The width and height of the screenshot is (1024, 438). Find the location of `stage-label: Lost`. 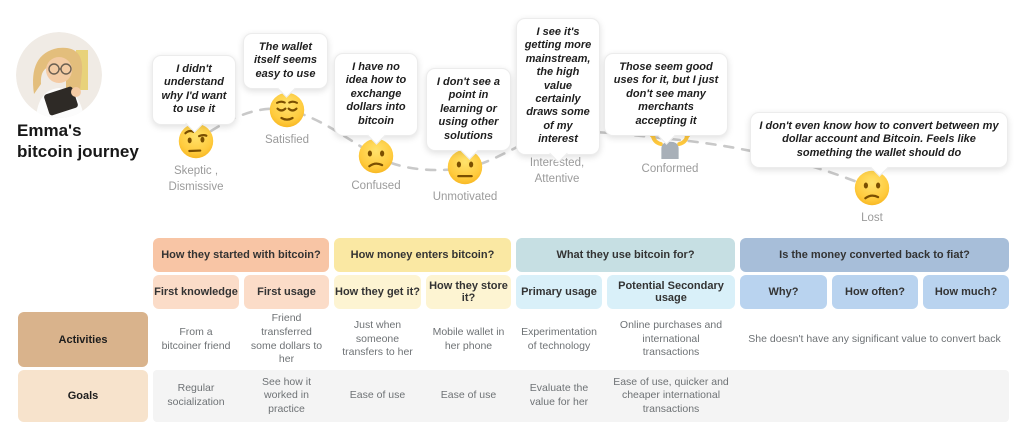

stage-label: Lost is located at coordinates (872, 218).